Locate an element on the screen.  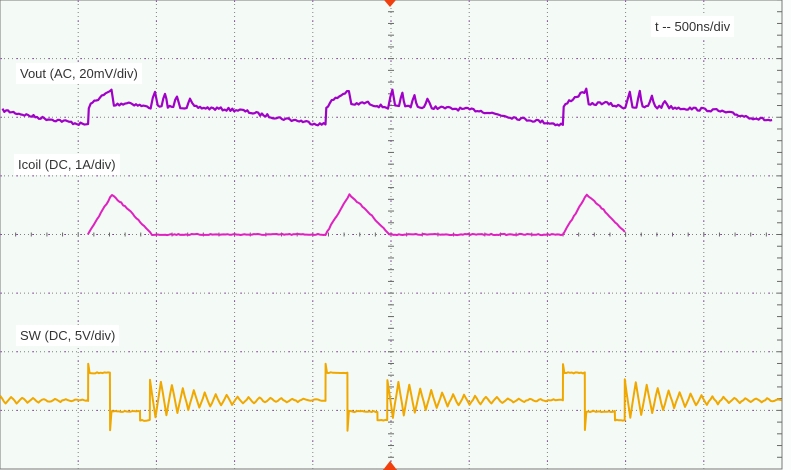
channel-label-vout: Vout (AC, 20mV/div) is located at coordinates (79, 73).